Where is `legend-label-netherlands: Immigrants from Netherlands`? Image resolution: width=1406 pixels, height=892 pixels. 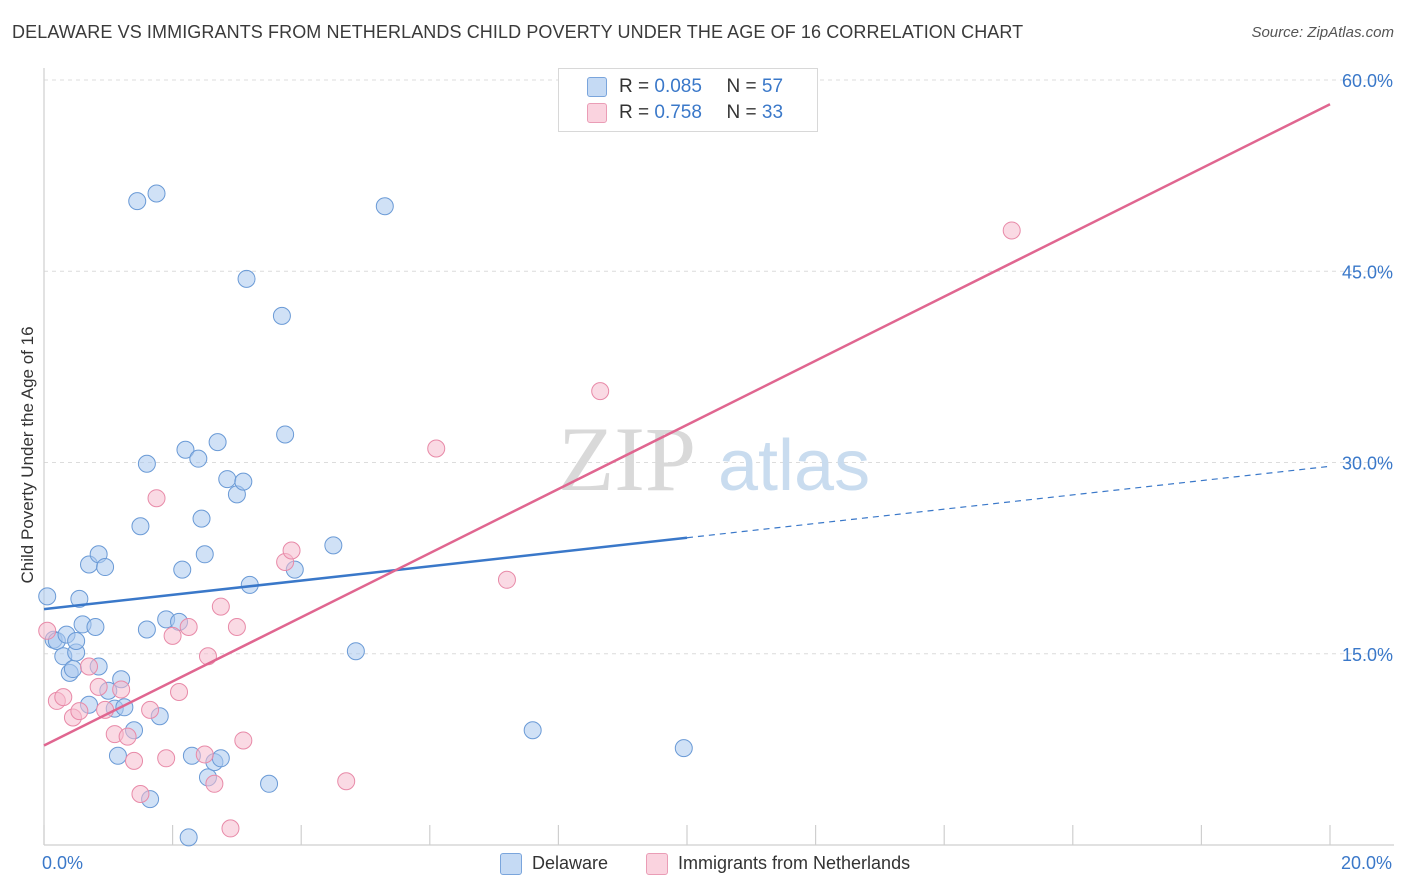
legend-label-netherlands: Immigrants from Netherlands is located at coordinates (794, 863).